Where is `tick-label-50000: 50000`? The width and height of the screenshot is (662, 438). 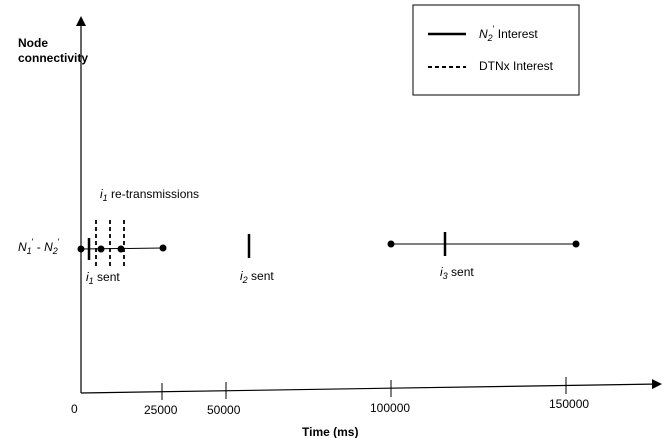 tick-label-50000: 50000 is located at coordinates (224, 410).